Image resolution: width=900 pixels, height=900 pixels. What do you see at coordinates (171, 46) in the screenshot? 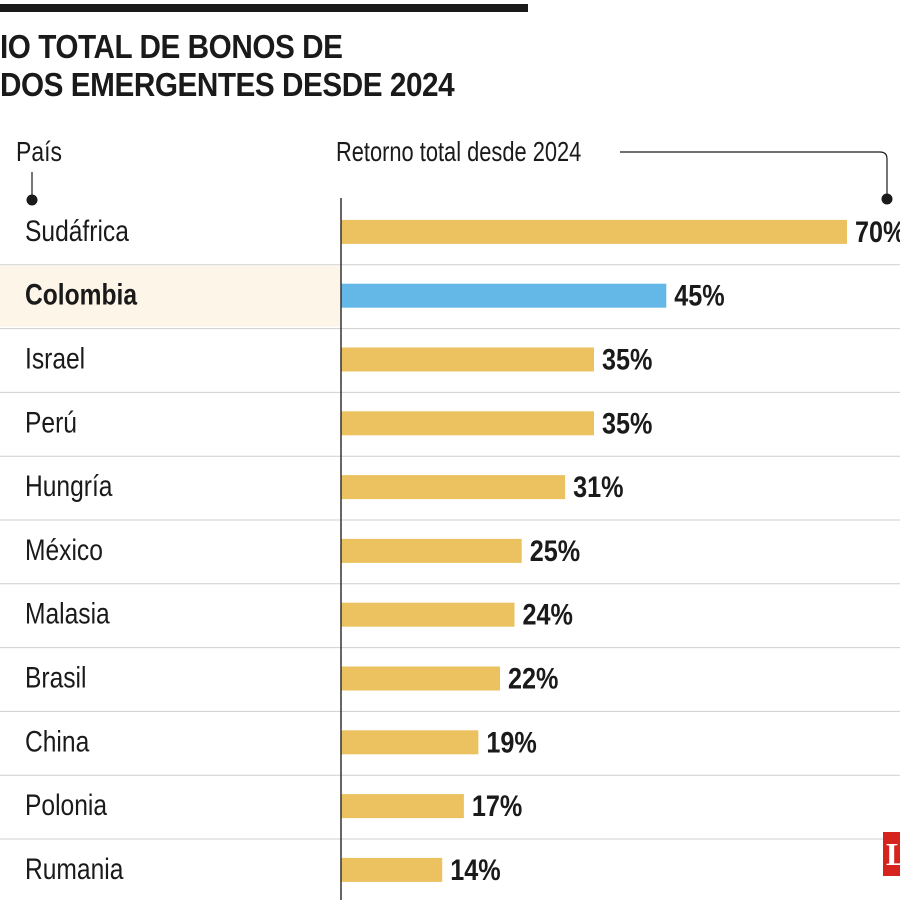
I see `title-line-1: IO TOTAL DE BONOS DE` at bounding box center [171, 46].